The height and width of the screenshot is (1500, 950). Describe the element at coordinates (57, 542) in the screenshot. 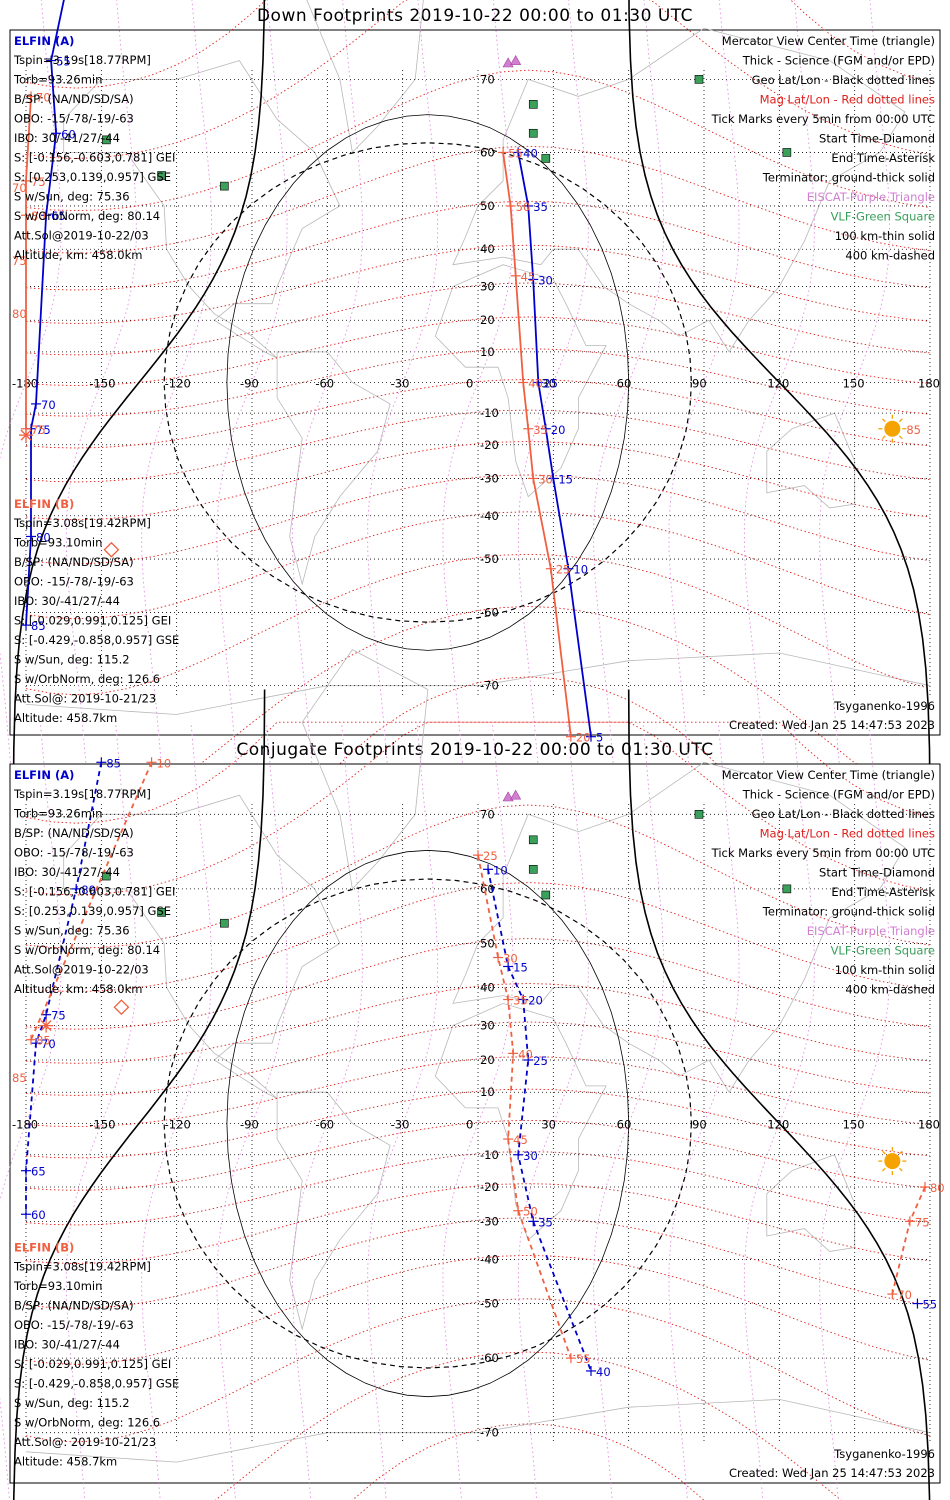

I see `sat-b-info-line: Torb=93.10min` at that location.